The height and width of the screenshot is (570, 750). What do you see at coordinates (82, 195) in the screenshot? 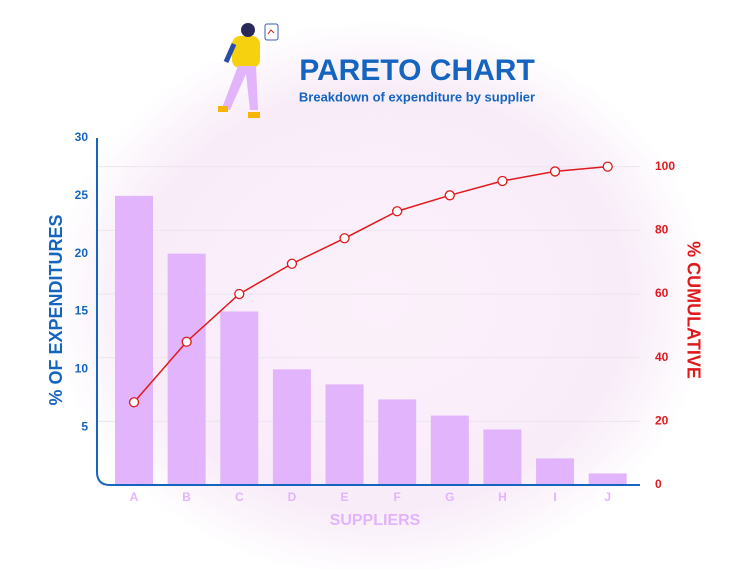
I see `y-tick-label: 25` at bounding box center [82, 195].